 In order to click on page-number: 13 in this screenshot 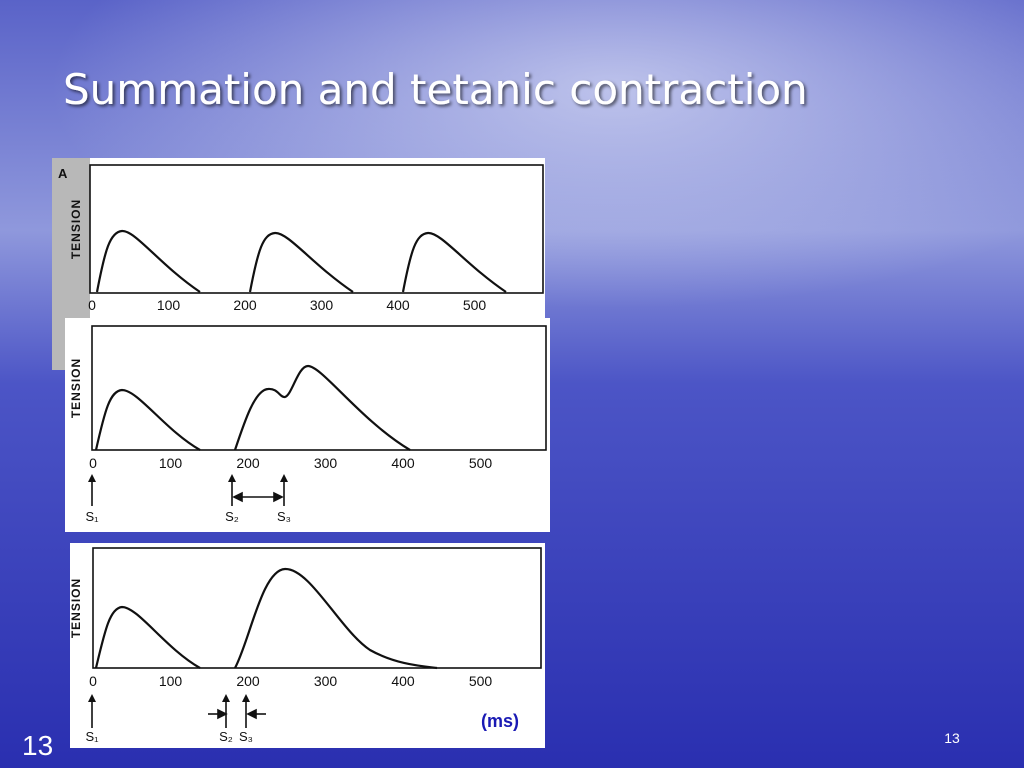, I will do `click(952, 738)`.